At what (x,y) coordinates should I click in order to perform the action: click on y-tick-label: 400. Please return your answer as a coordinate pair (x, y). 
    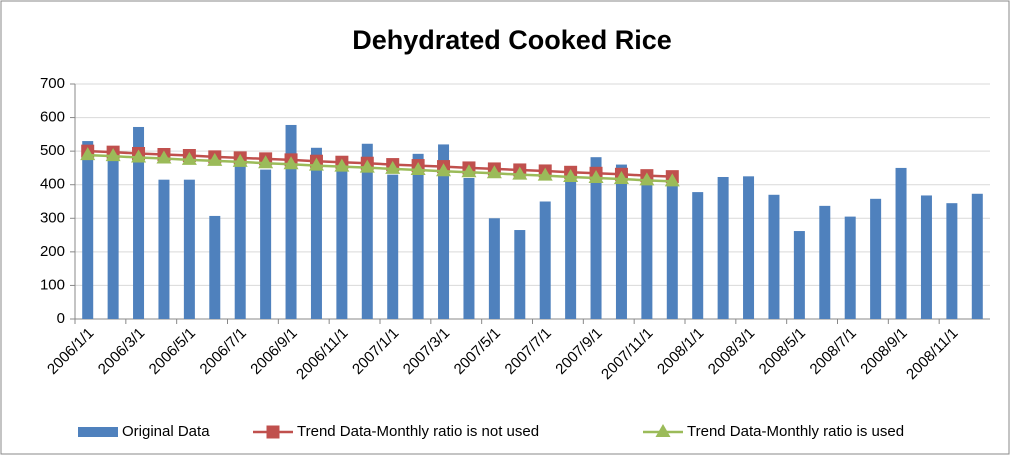
    Looking at the image, I should click on (52, 184).